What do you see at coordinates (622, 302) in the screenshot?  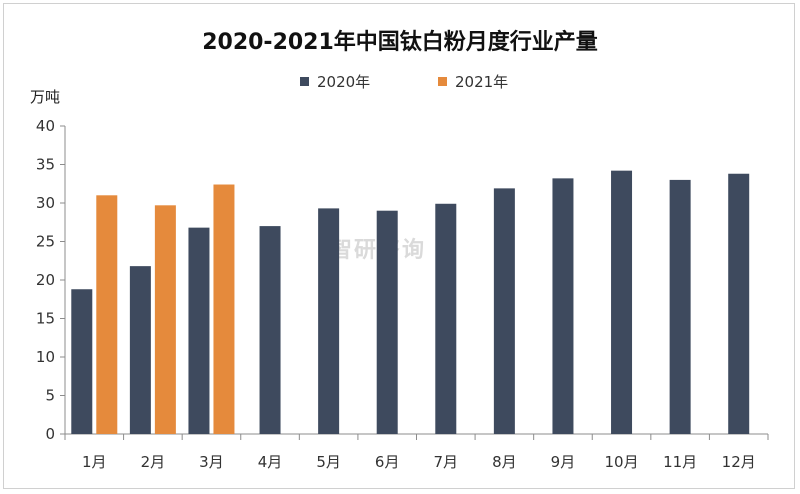 I see `bar-2020年-10月` at bounding box center [622, 302].